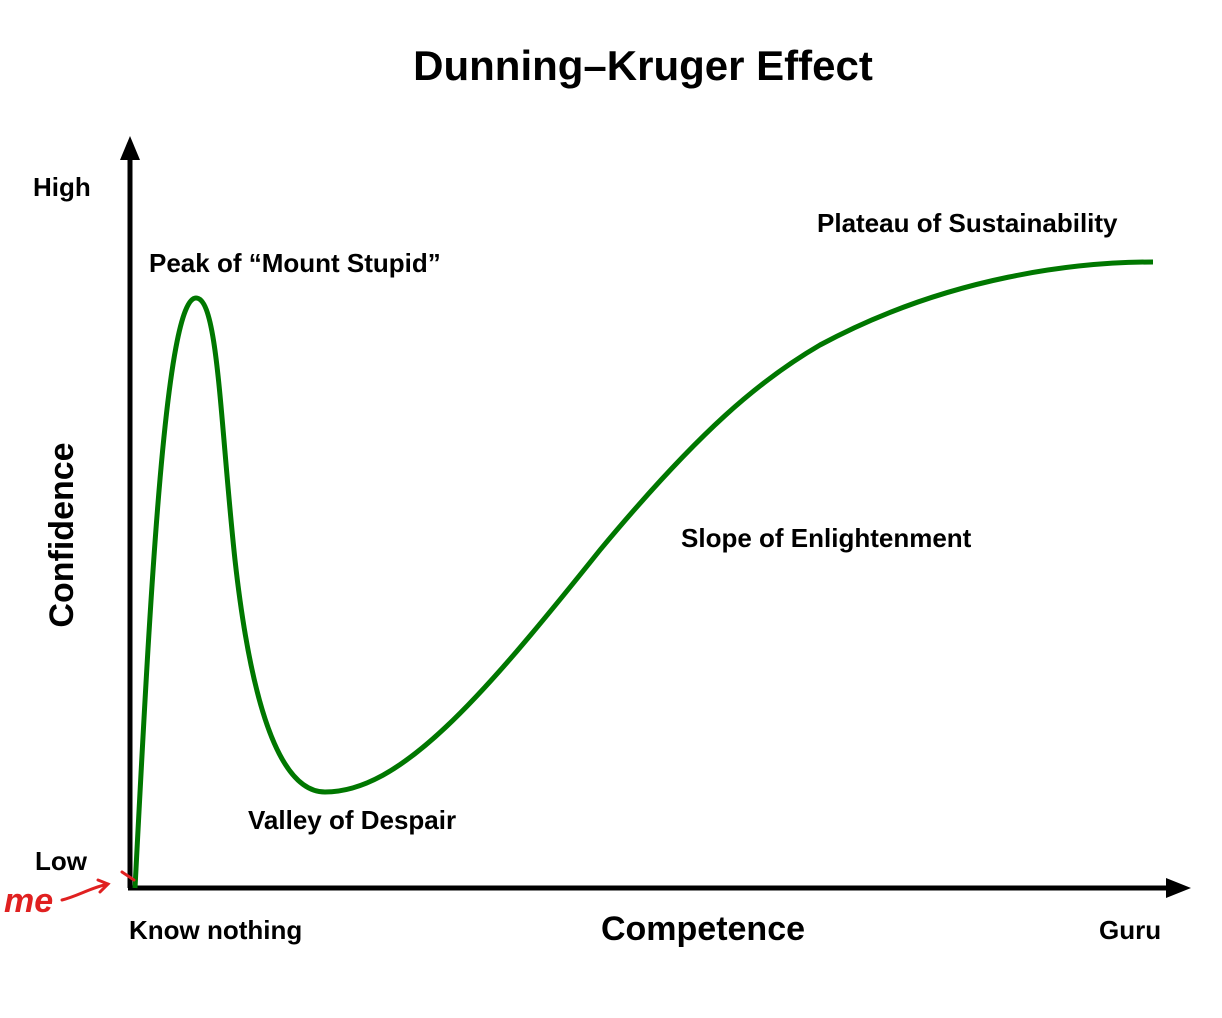  I want to click on annotation: Peak of “Mount Stupid”, so click(295, 263).